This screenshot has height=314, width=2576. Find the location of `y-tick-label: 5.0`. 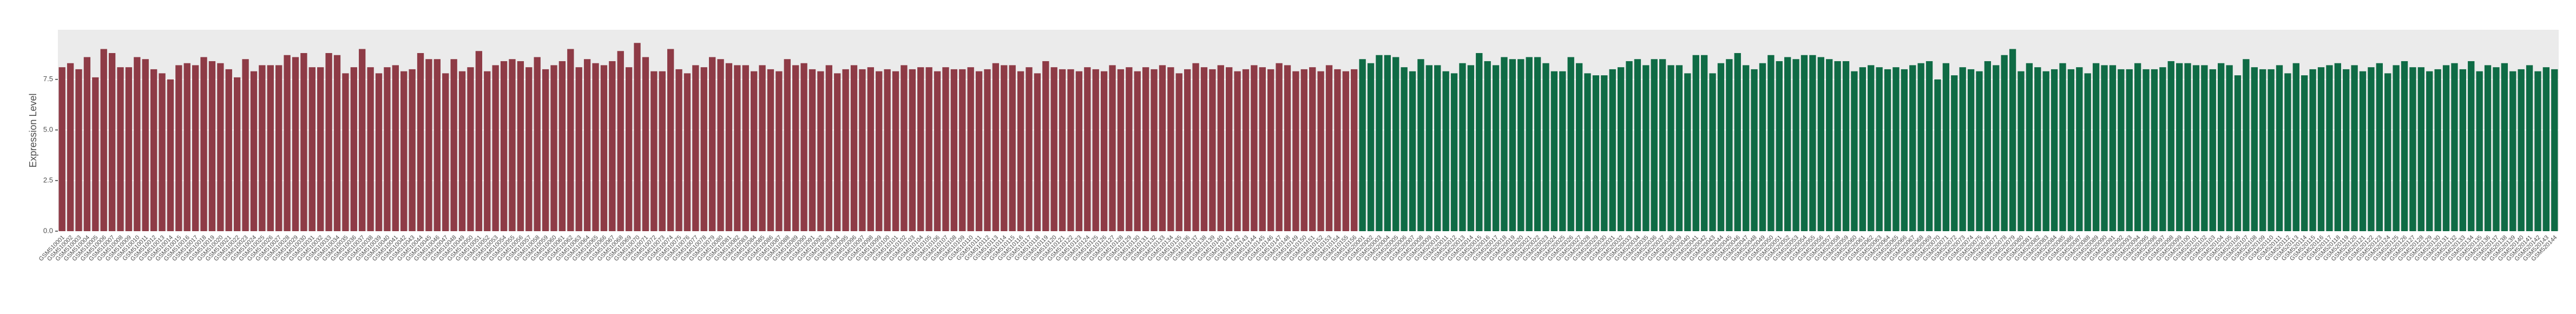

y-tick-label: 5.0 is located at coordinates (48, 130).